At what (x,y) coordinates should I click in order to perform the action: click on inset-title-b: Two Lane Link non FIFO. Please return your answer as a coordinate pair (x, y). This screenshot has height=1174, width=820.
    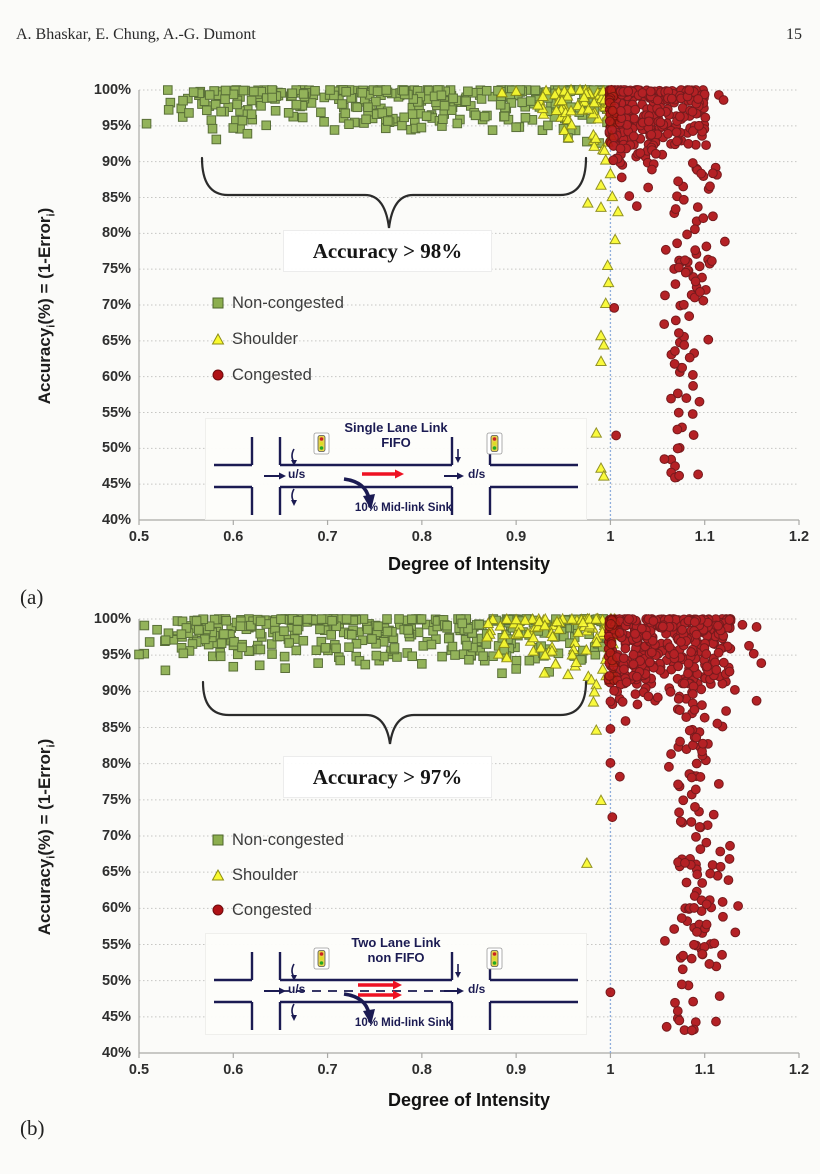
    Looking at the image, I should click on (396, 950).